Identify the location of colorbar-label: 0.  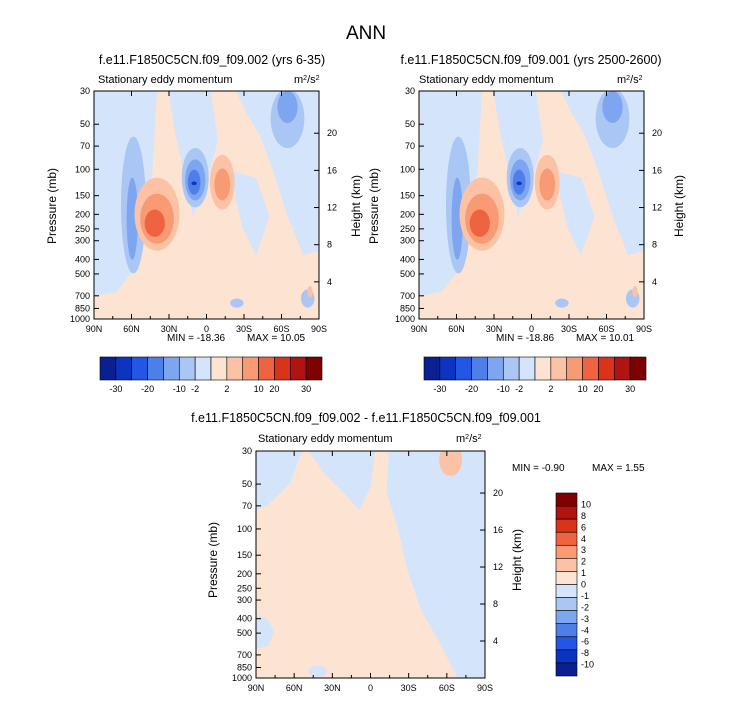
(583, 585).